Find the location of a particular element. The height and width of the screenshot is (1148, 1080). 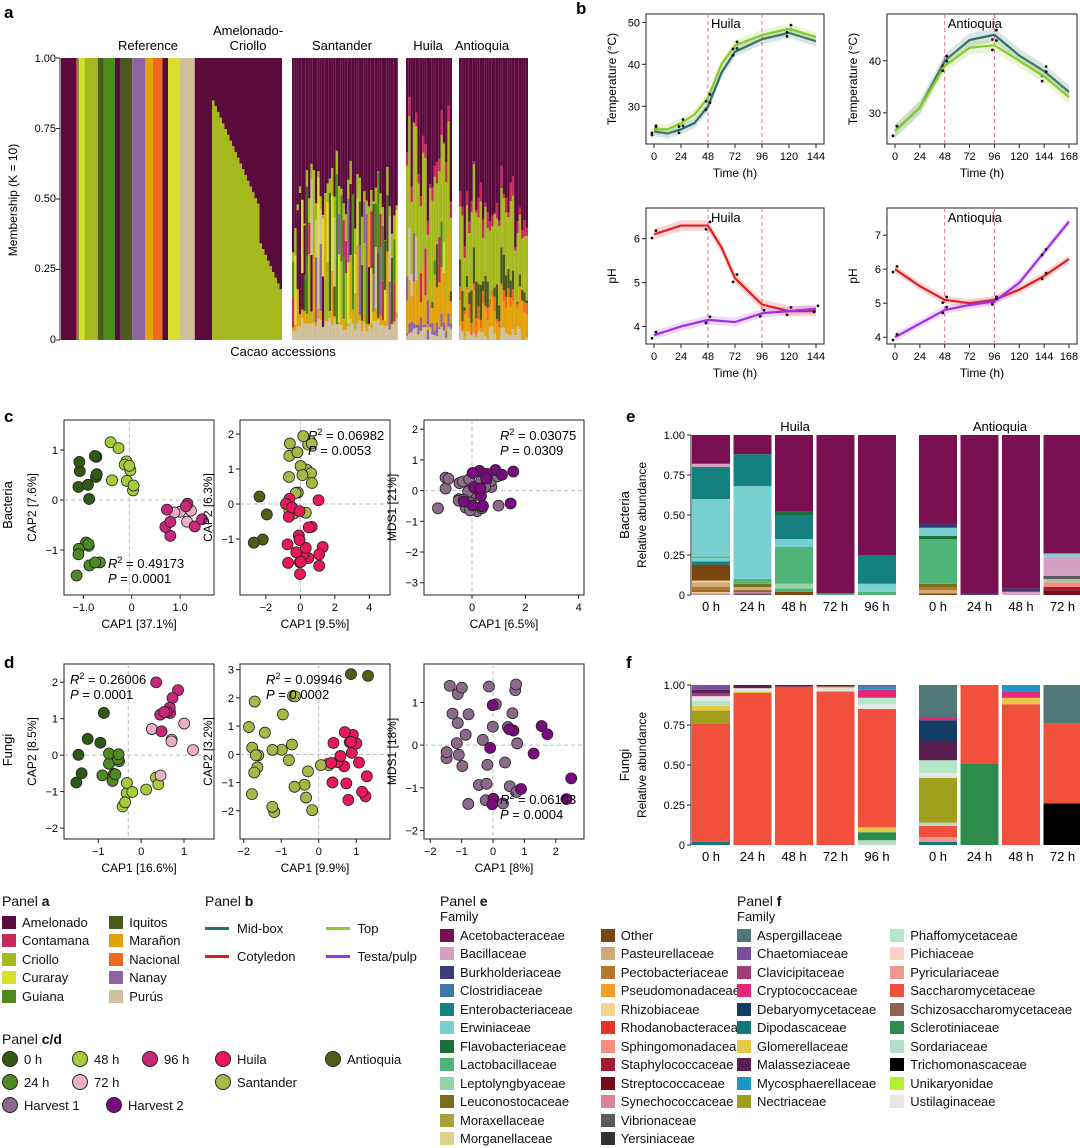

legend-item: Streptococcaceae is located at coordinates (673, 1083).